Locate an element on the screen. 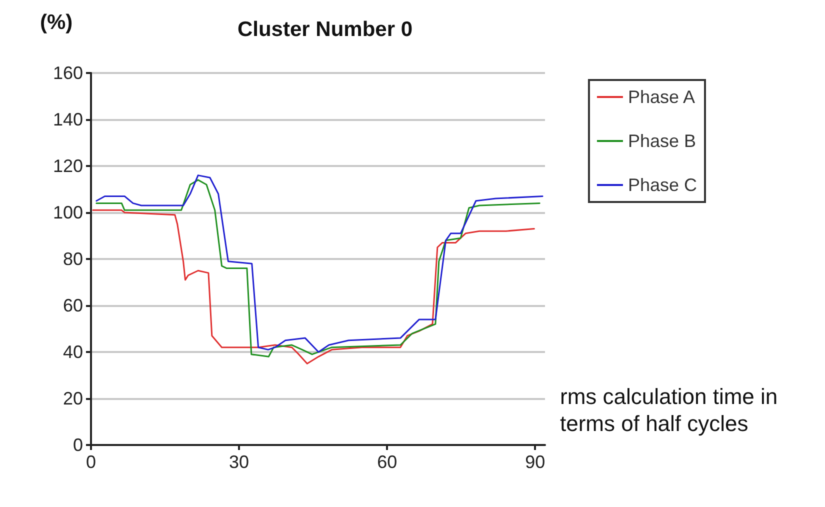 The width and height of the screenshot is (825, 507). y-tick-label: 40 is located at coordinates (72, 352).